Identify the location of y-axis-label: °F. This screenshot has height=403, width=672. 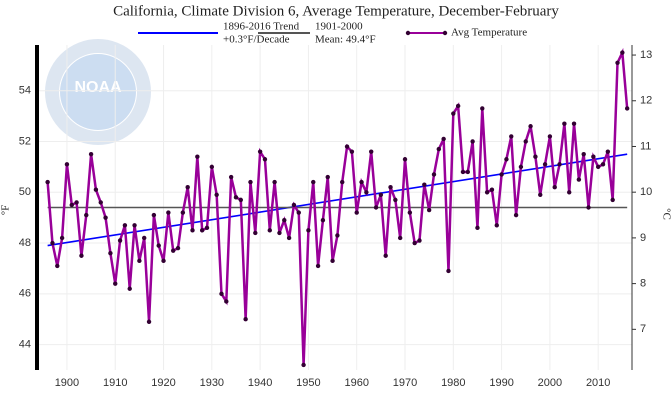
(6, 210).